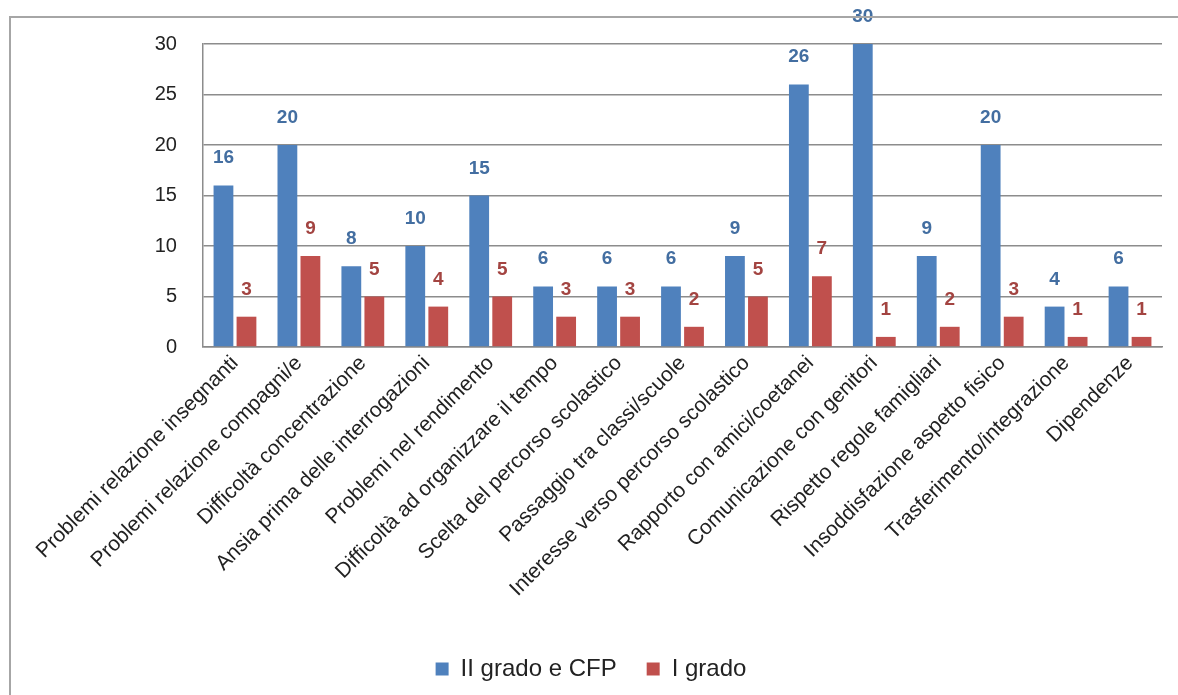 The width and height of the screenshot is (1178, 695). What do you see at coordinates (165, 194) in the screenshot?
I see `y-tick-label: 15` at bounding box center [165, 194].